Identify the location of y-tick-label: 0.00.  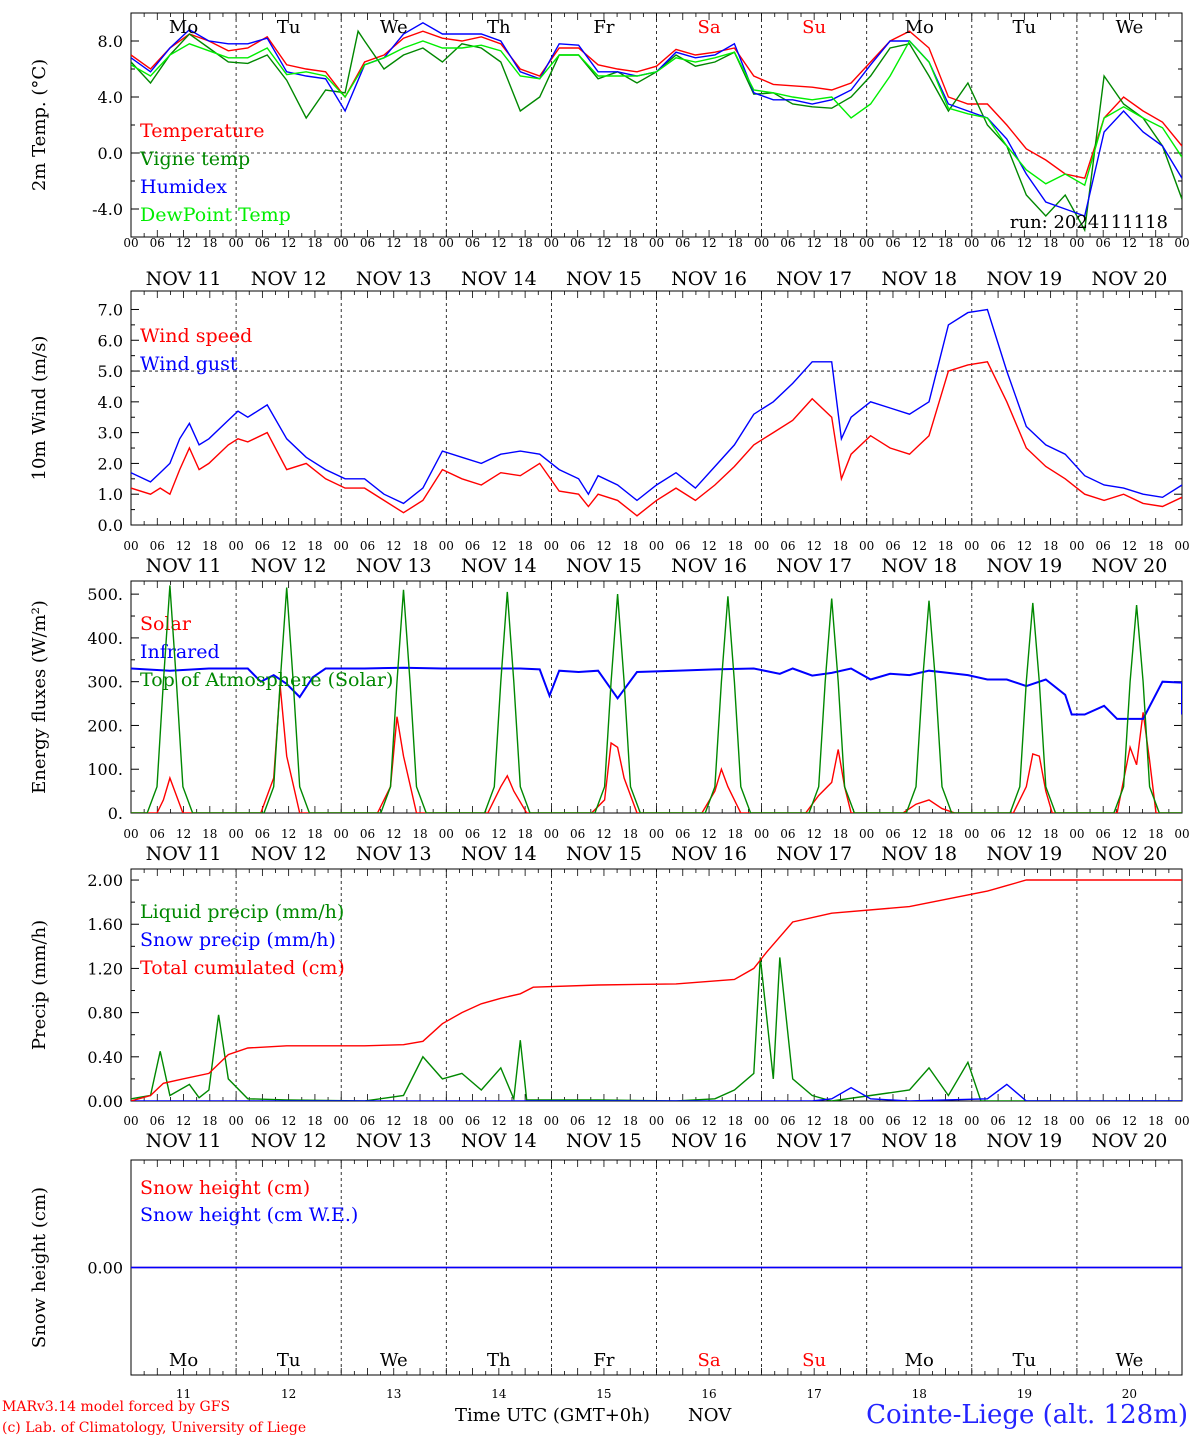
(105, 1101).